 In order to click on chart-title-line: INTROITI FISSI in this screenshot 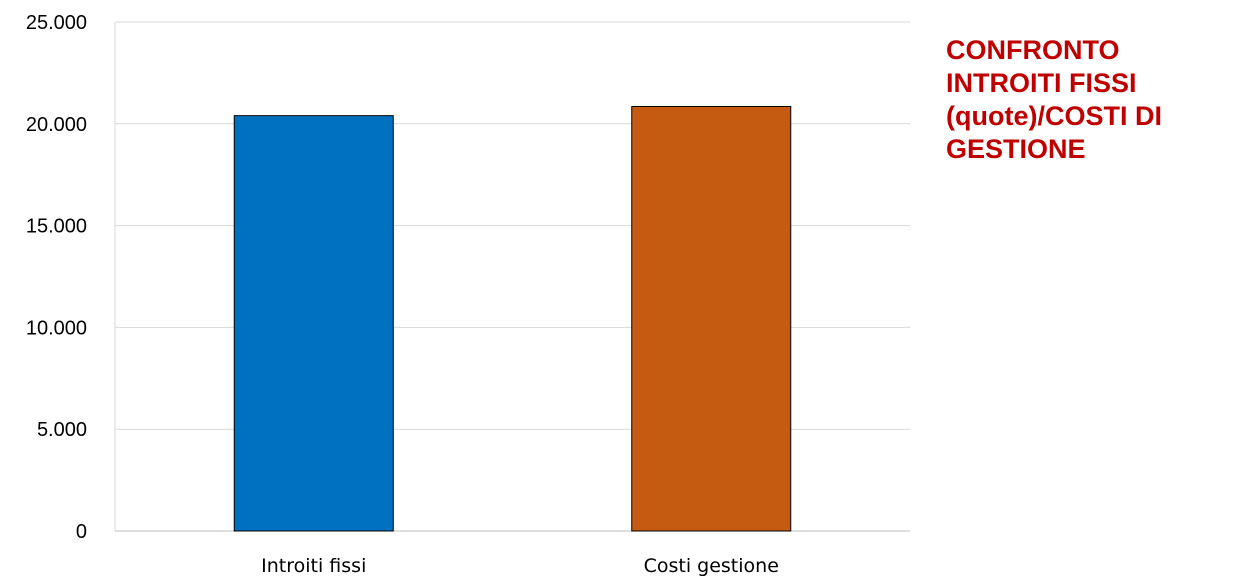, I will do `click(1041, 83)`.